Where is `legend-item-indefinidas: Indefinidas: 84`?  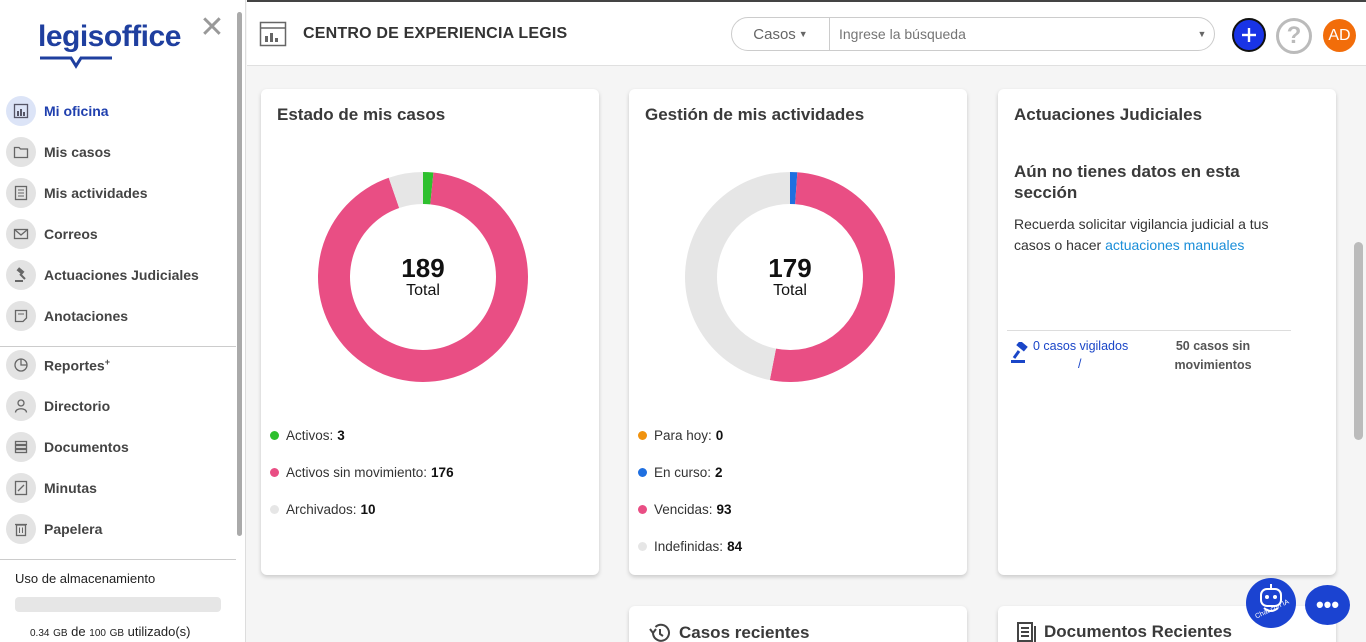
legend-item-indefinidas: Indefinidas: 84 is located at coordinates (690, 546).